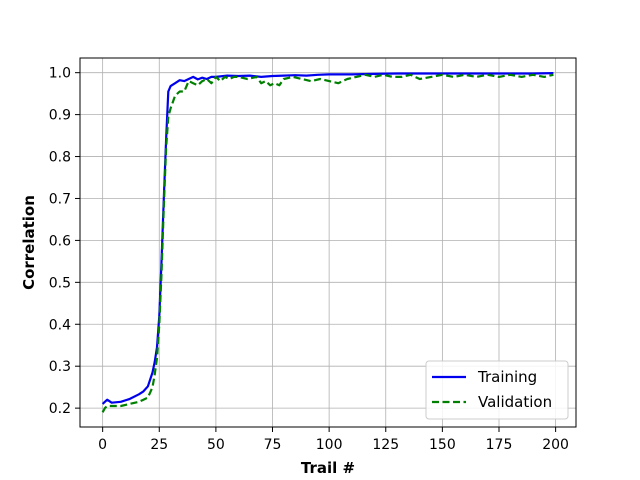 The image size is (640, 480). Describe the element at coordinates (102, 445) in the screenshot. I see `x-tick-label: 0` at that location.